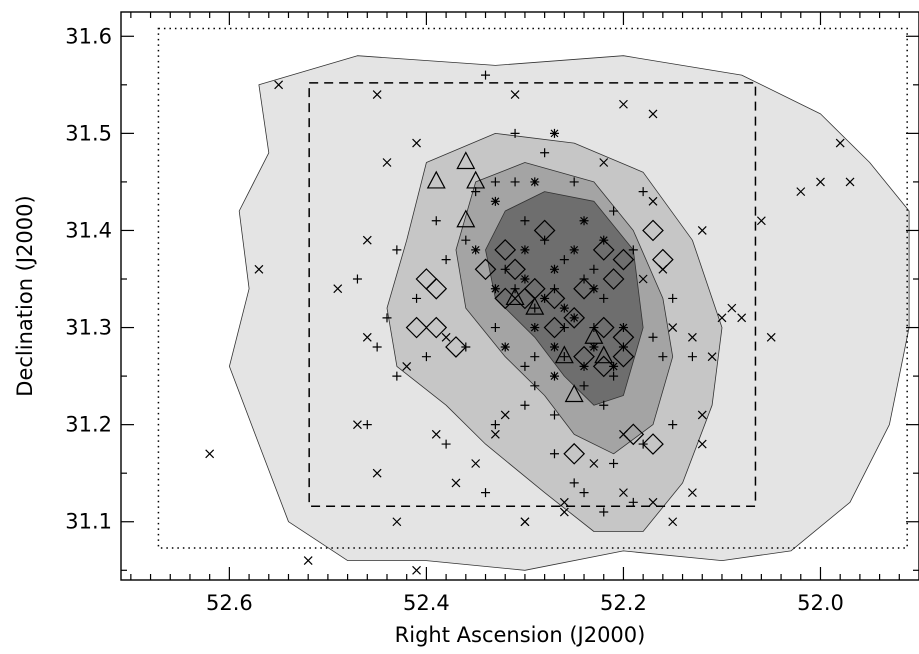 This screenshot has height=654, width=919. I want to click on y-tick-label: 31.6, so click(88, 36).